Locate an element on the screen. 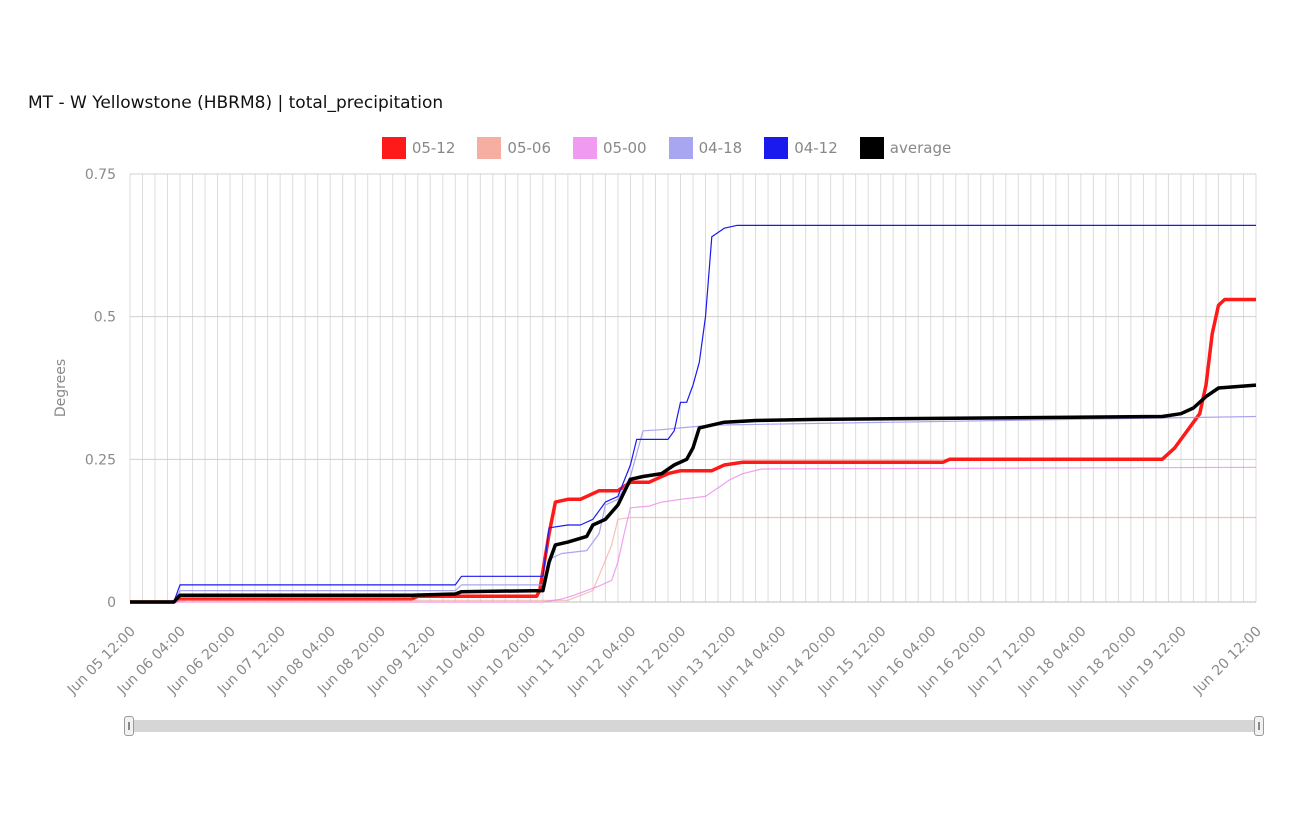 This screenshot has width=1313, height=834. y-axis-label: Degrees is located at coordinates (61, 388).